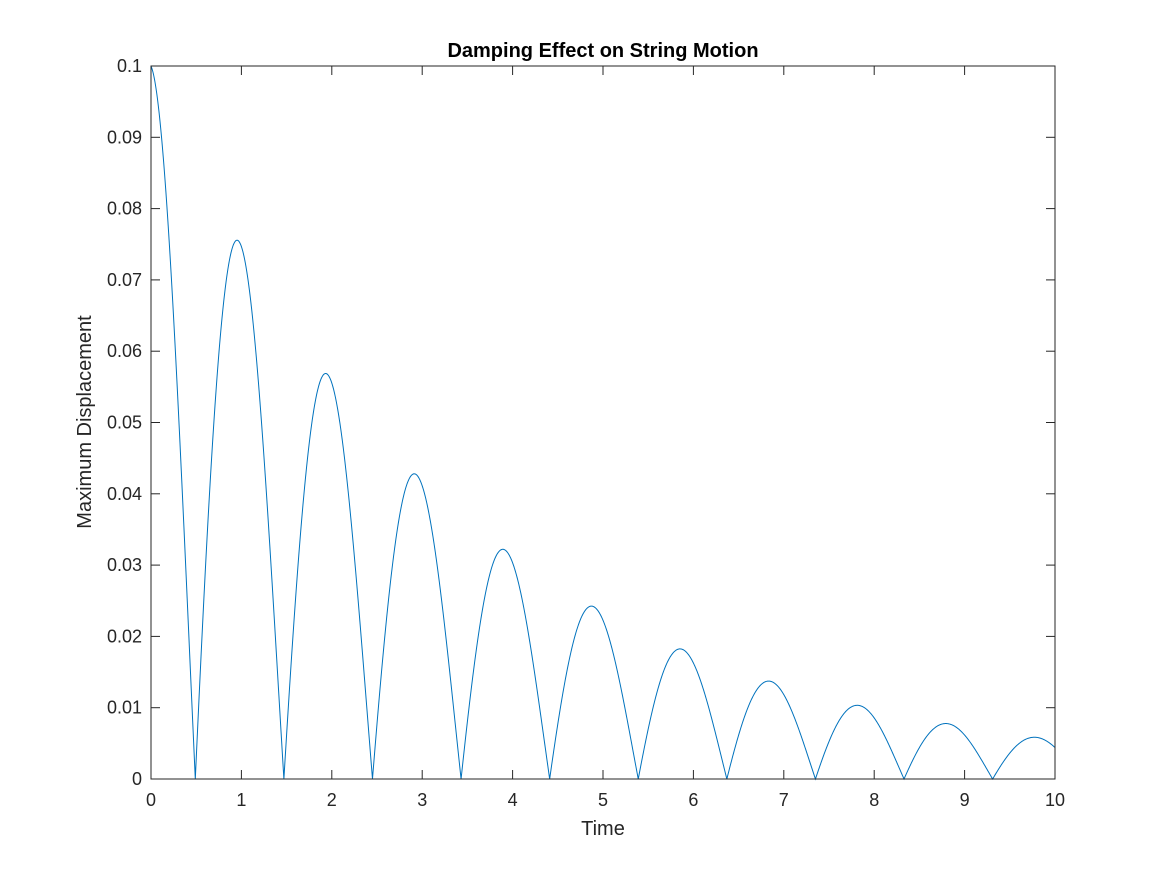 This screenshot has height=880, width=1167. What do you see at coordinates (124, 137) in the screenshot?
I see `y-tick-label: 0.09` at bounding box center [124, 137].